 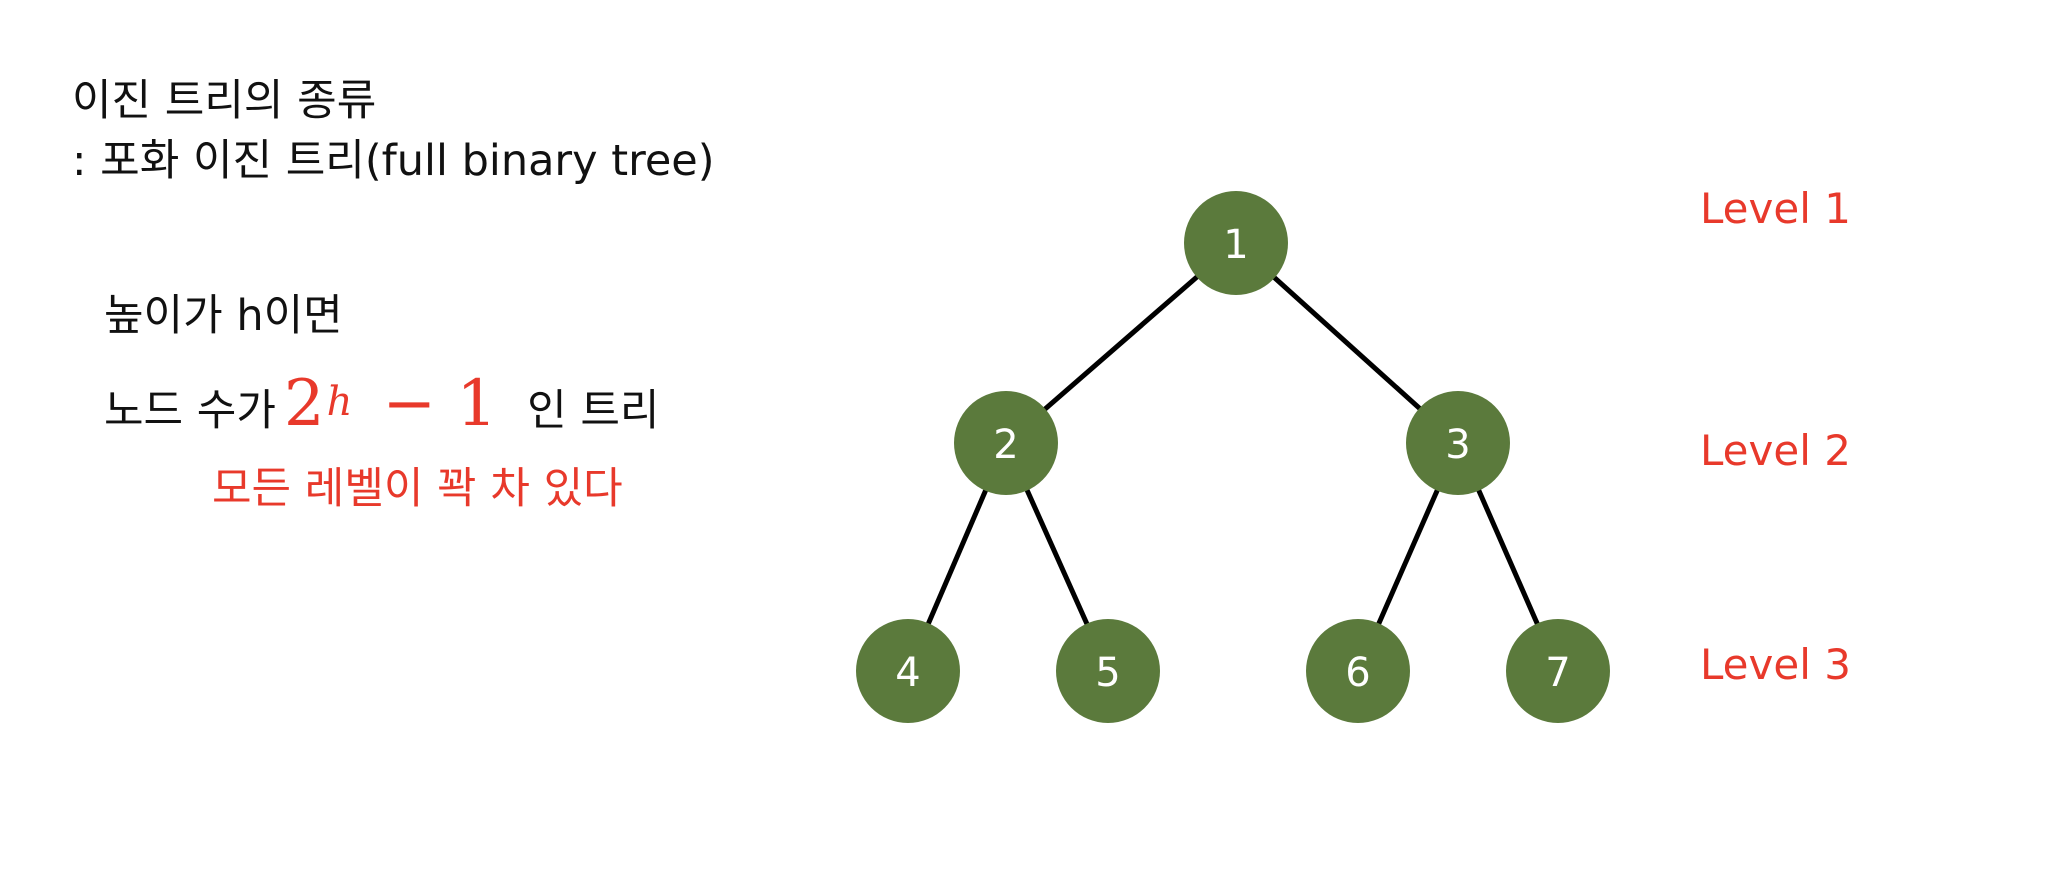 What do you see at coordinates (393, 161) in the screenshot?
I see `page-subtitle: : 포화 이진 트리(full binary tree)` at bounding box center [393, 161].